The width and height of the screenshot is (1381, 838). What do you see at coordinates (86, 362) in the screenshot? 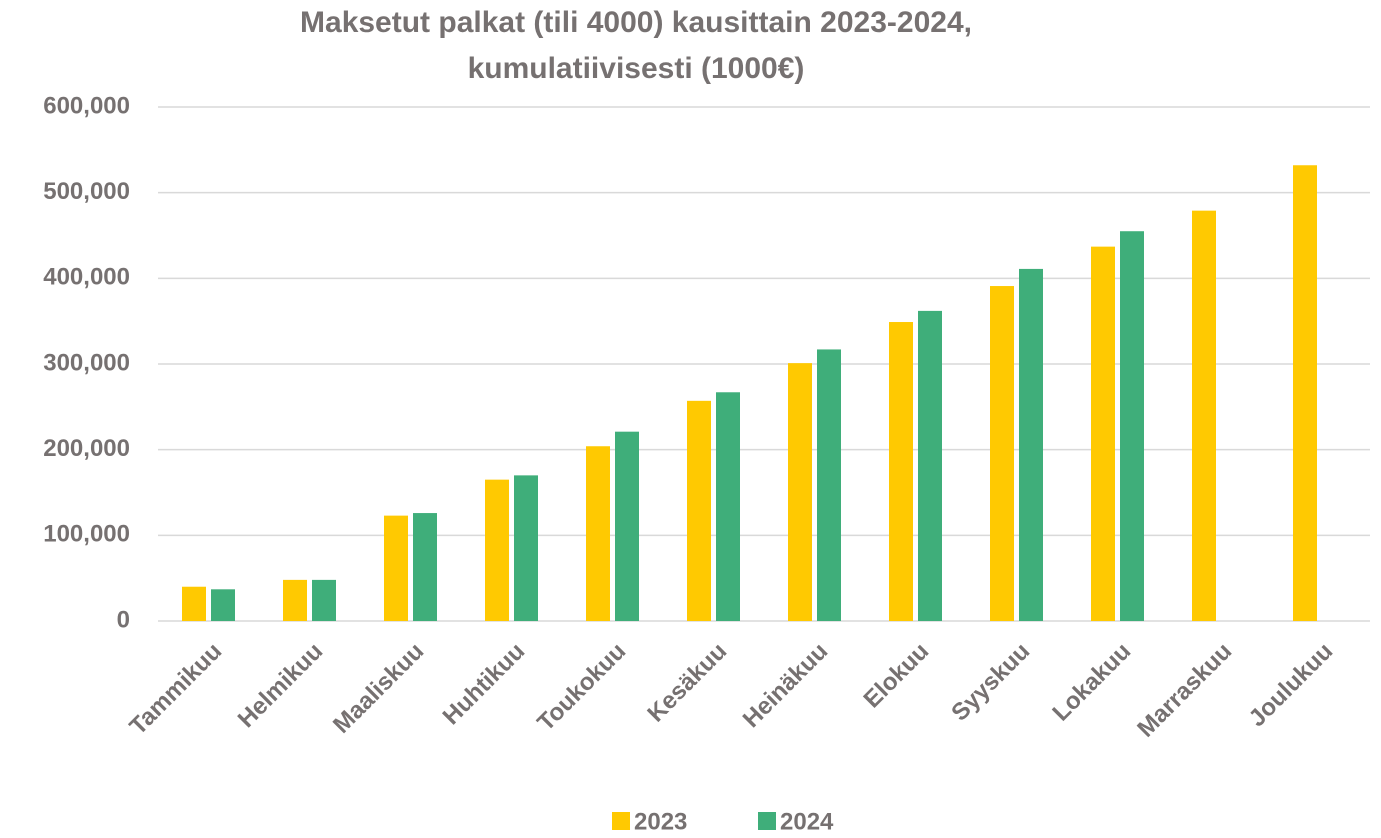
I see `y-tick-label: 300,000` at bounding box center [86, 362].